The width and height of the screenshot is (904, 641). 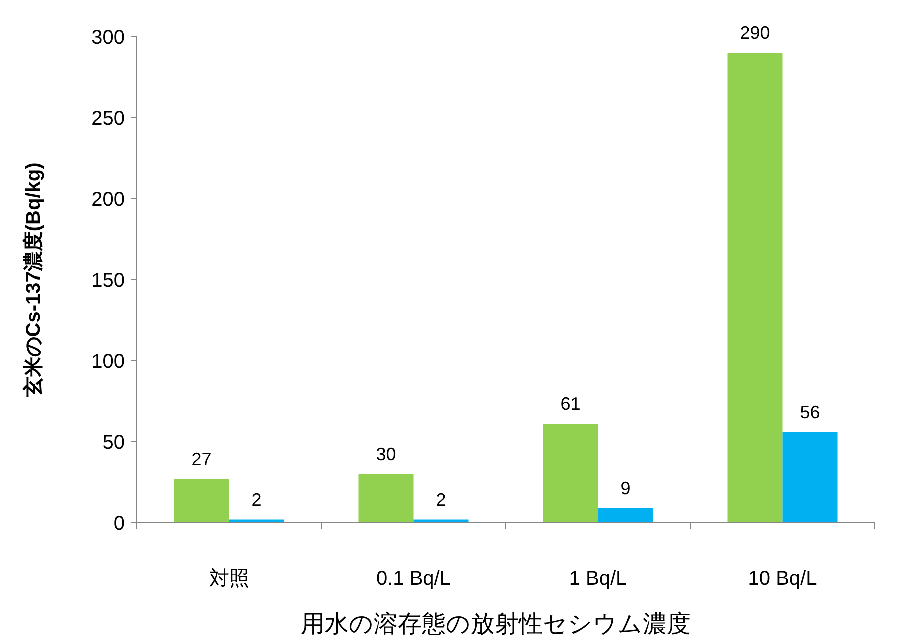 I want to click on y-tick-label: 100, so click(x=108, y=362).